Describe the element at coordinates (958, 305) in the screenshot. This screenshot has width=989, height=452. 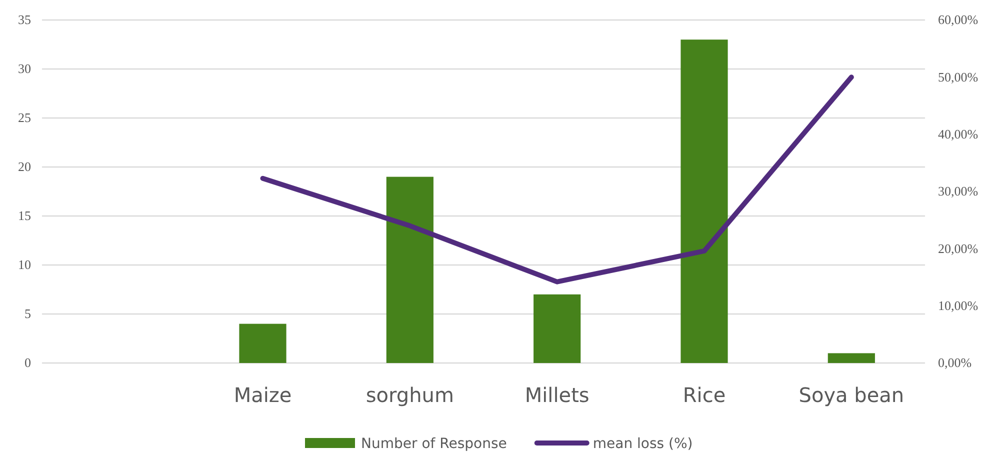
I see `y2-tick-label: 10,00%` at that location.